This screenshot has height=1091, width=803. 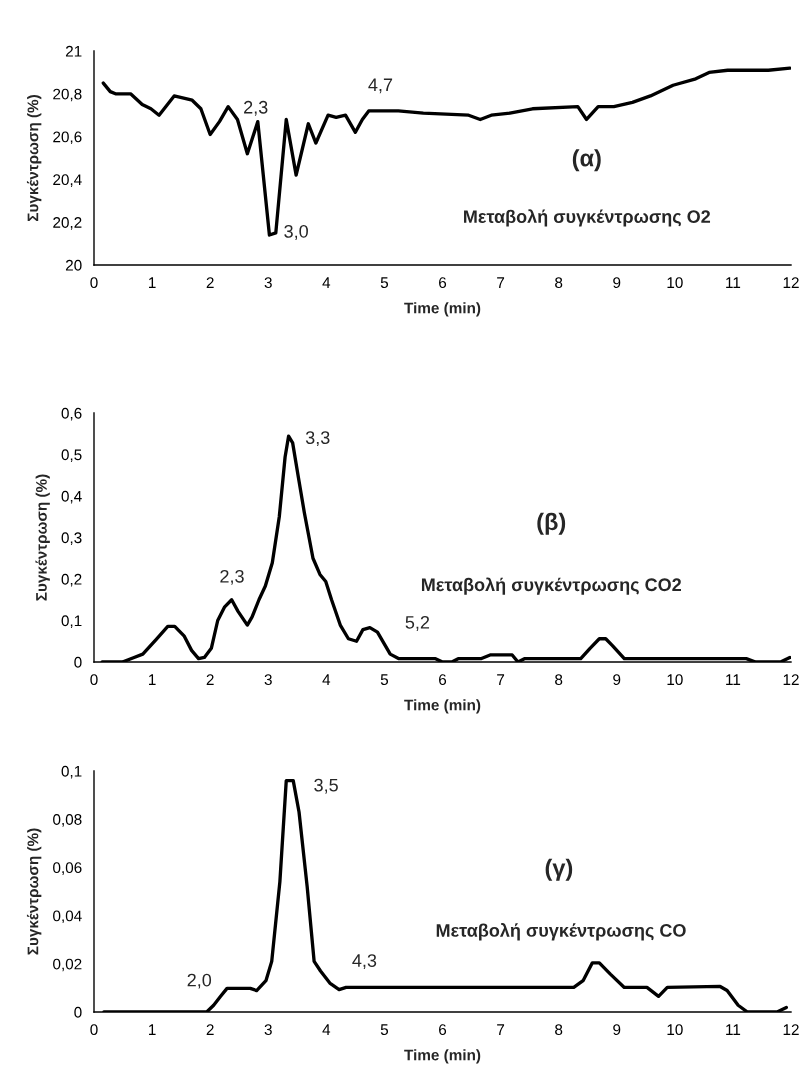 What do you see at coordinates (551, 523) in the screenshot?
I see `text: (β)` at bounding box center [551, 523].